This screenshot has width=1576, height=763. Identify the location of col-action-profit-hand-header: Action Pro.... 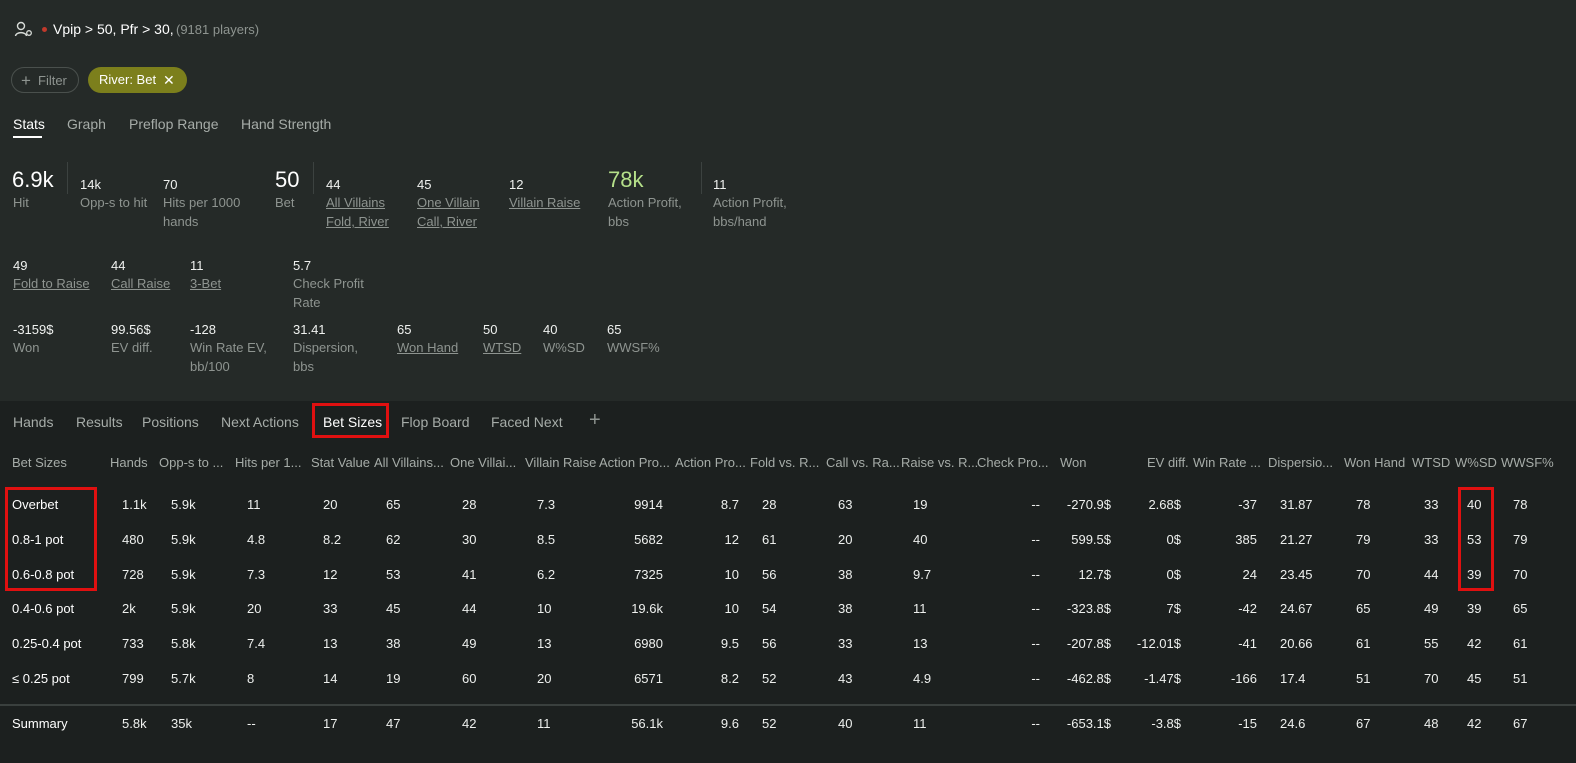
(710, 462).